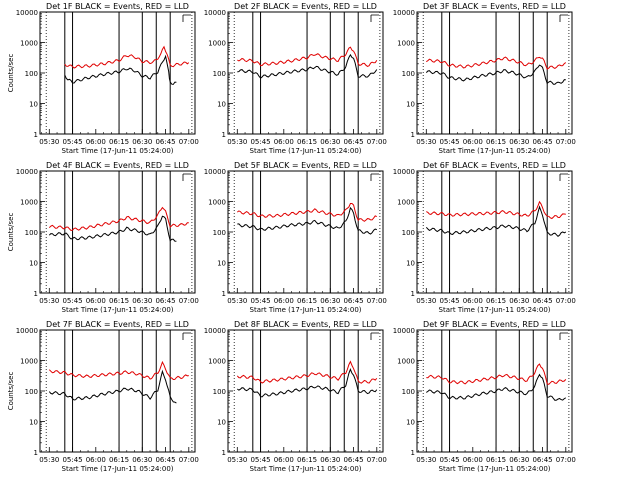 This screenshot has width=640, height=480. Describe the element at coordinates (494, 165) in the screenshot. I see `chart-title: Det 6F BLACK = Events, RED = LLD` at that location.